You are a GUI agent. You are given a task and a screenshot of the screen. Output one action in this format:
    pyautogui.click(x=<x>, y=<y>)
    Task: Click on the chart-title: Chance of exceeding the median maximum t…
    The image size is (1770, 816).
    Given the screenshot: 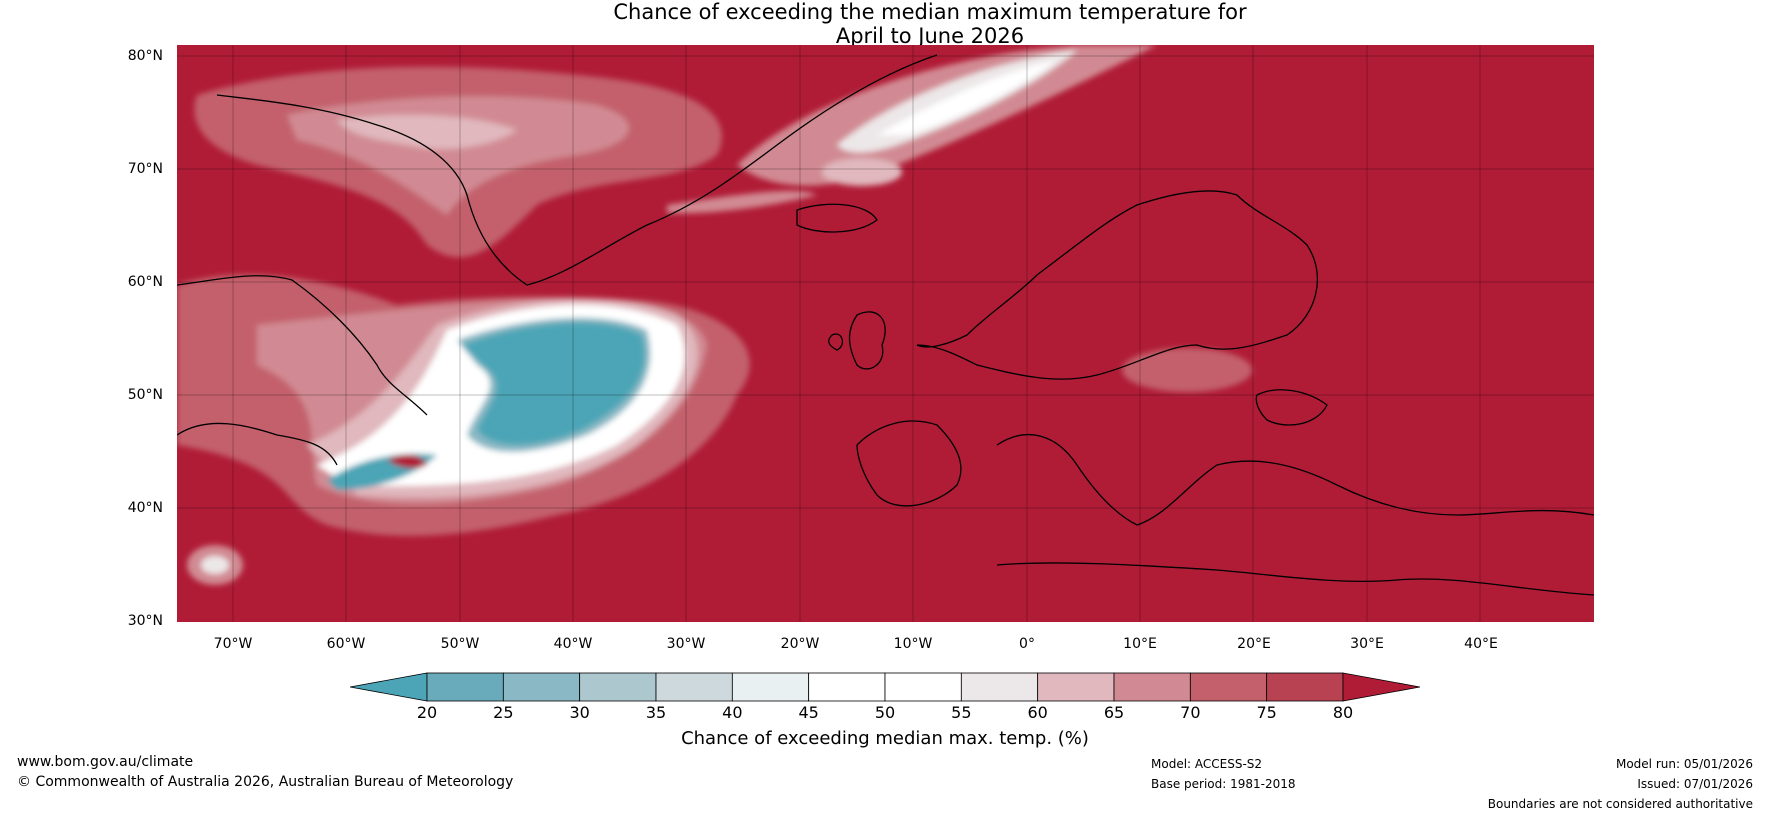 What is the action you would take?
    pyautogui.click(x=885, y=24)
    